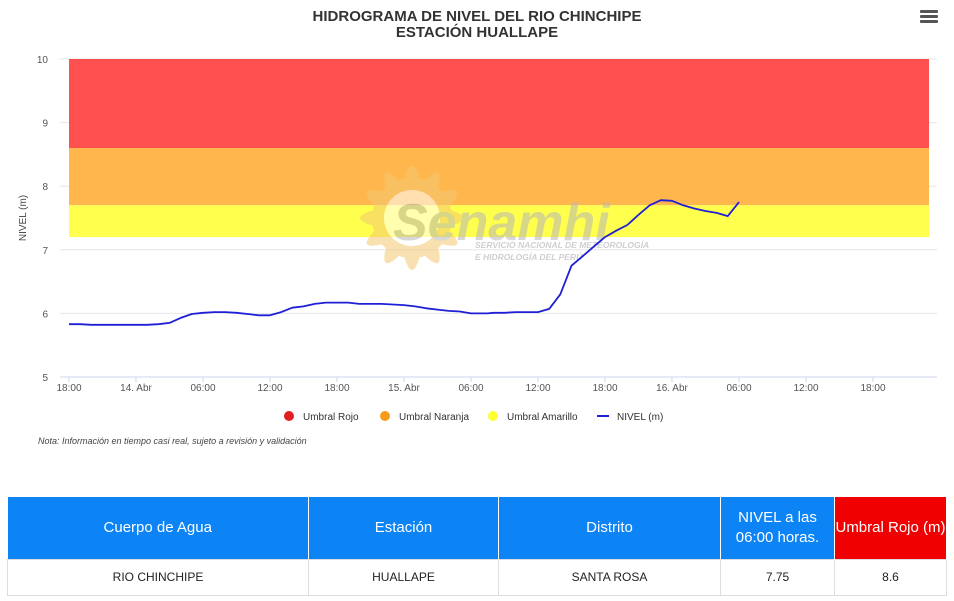 The height and width of the screenshot is (601, 954). What do you see at coordinates (890, 528) in the screenshot?
I see `header-umbral-rojo: Umbral Rojo (m)` at bounding box center [890, 528].